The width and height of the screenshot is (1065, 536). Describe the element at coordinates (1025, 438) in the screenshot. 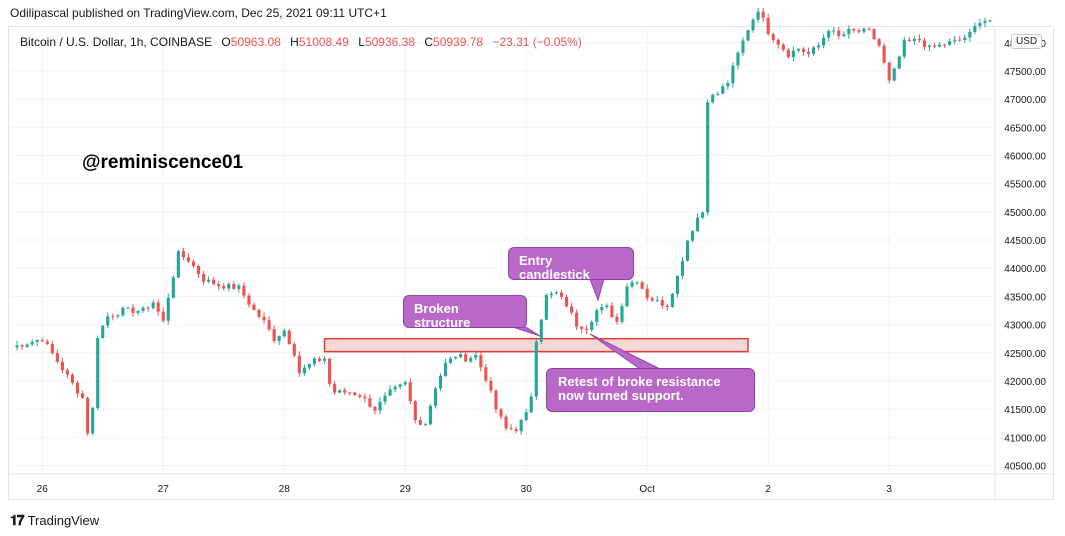

I see `price-tick-label: 41000.00` at that location.